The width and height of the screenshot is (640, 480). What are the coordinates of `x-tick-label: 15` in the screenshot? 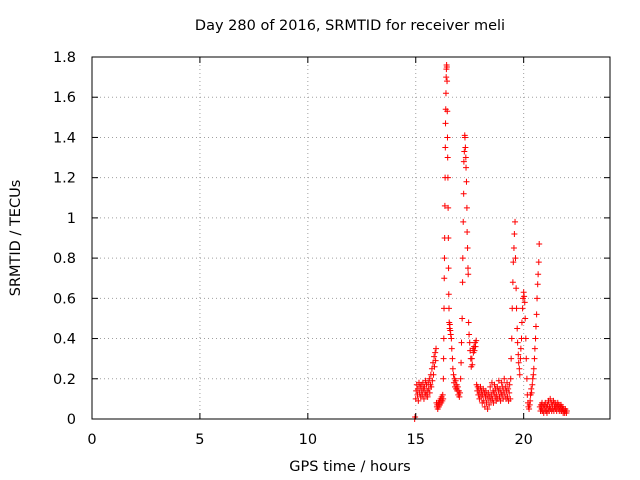 It's located at (416, 440).